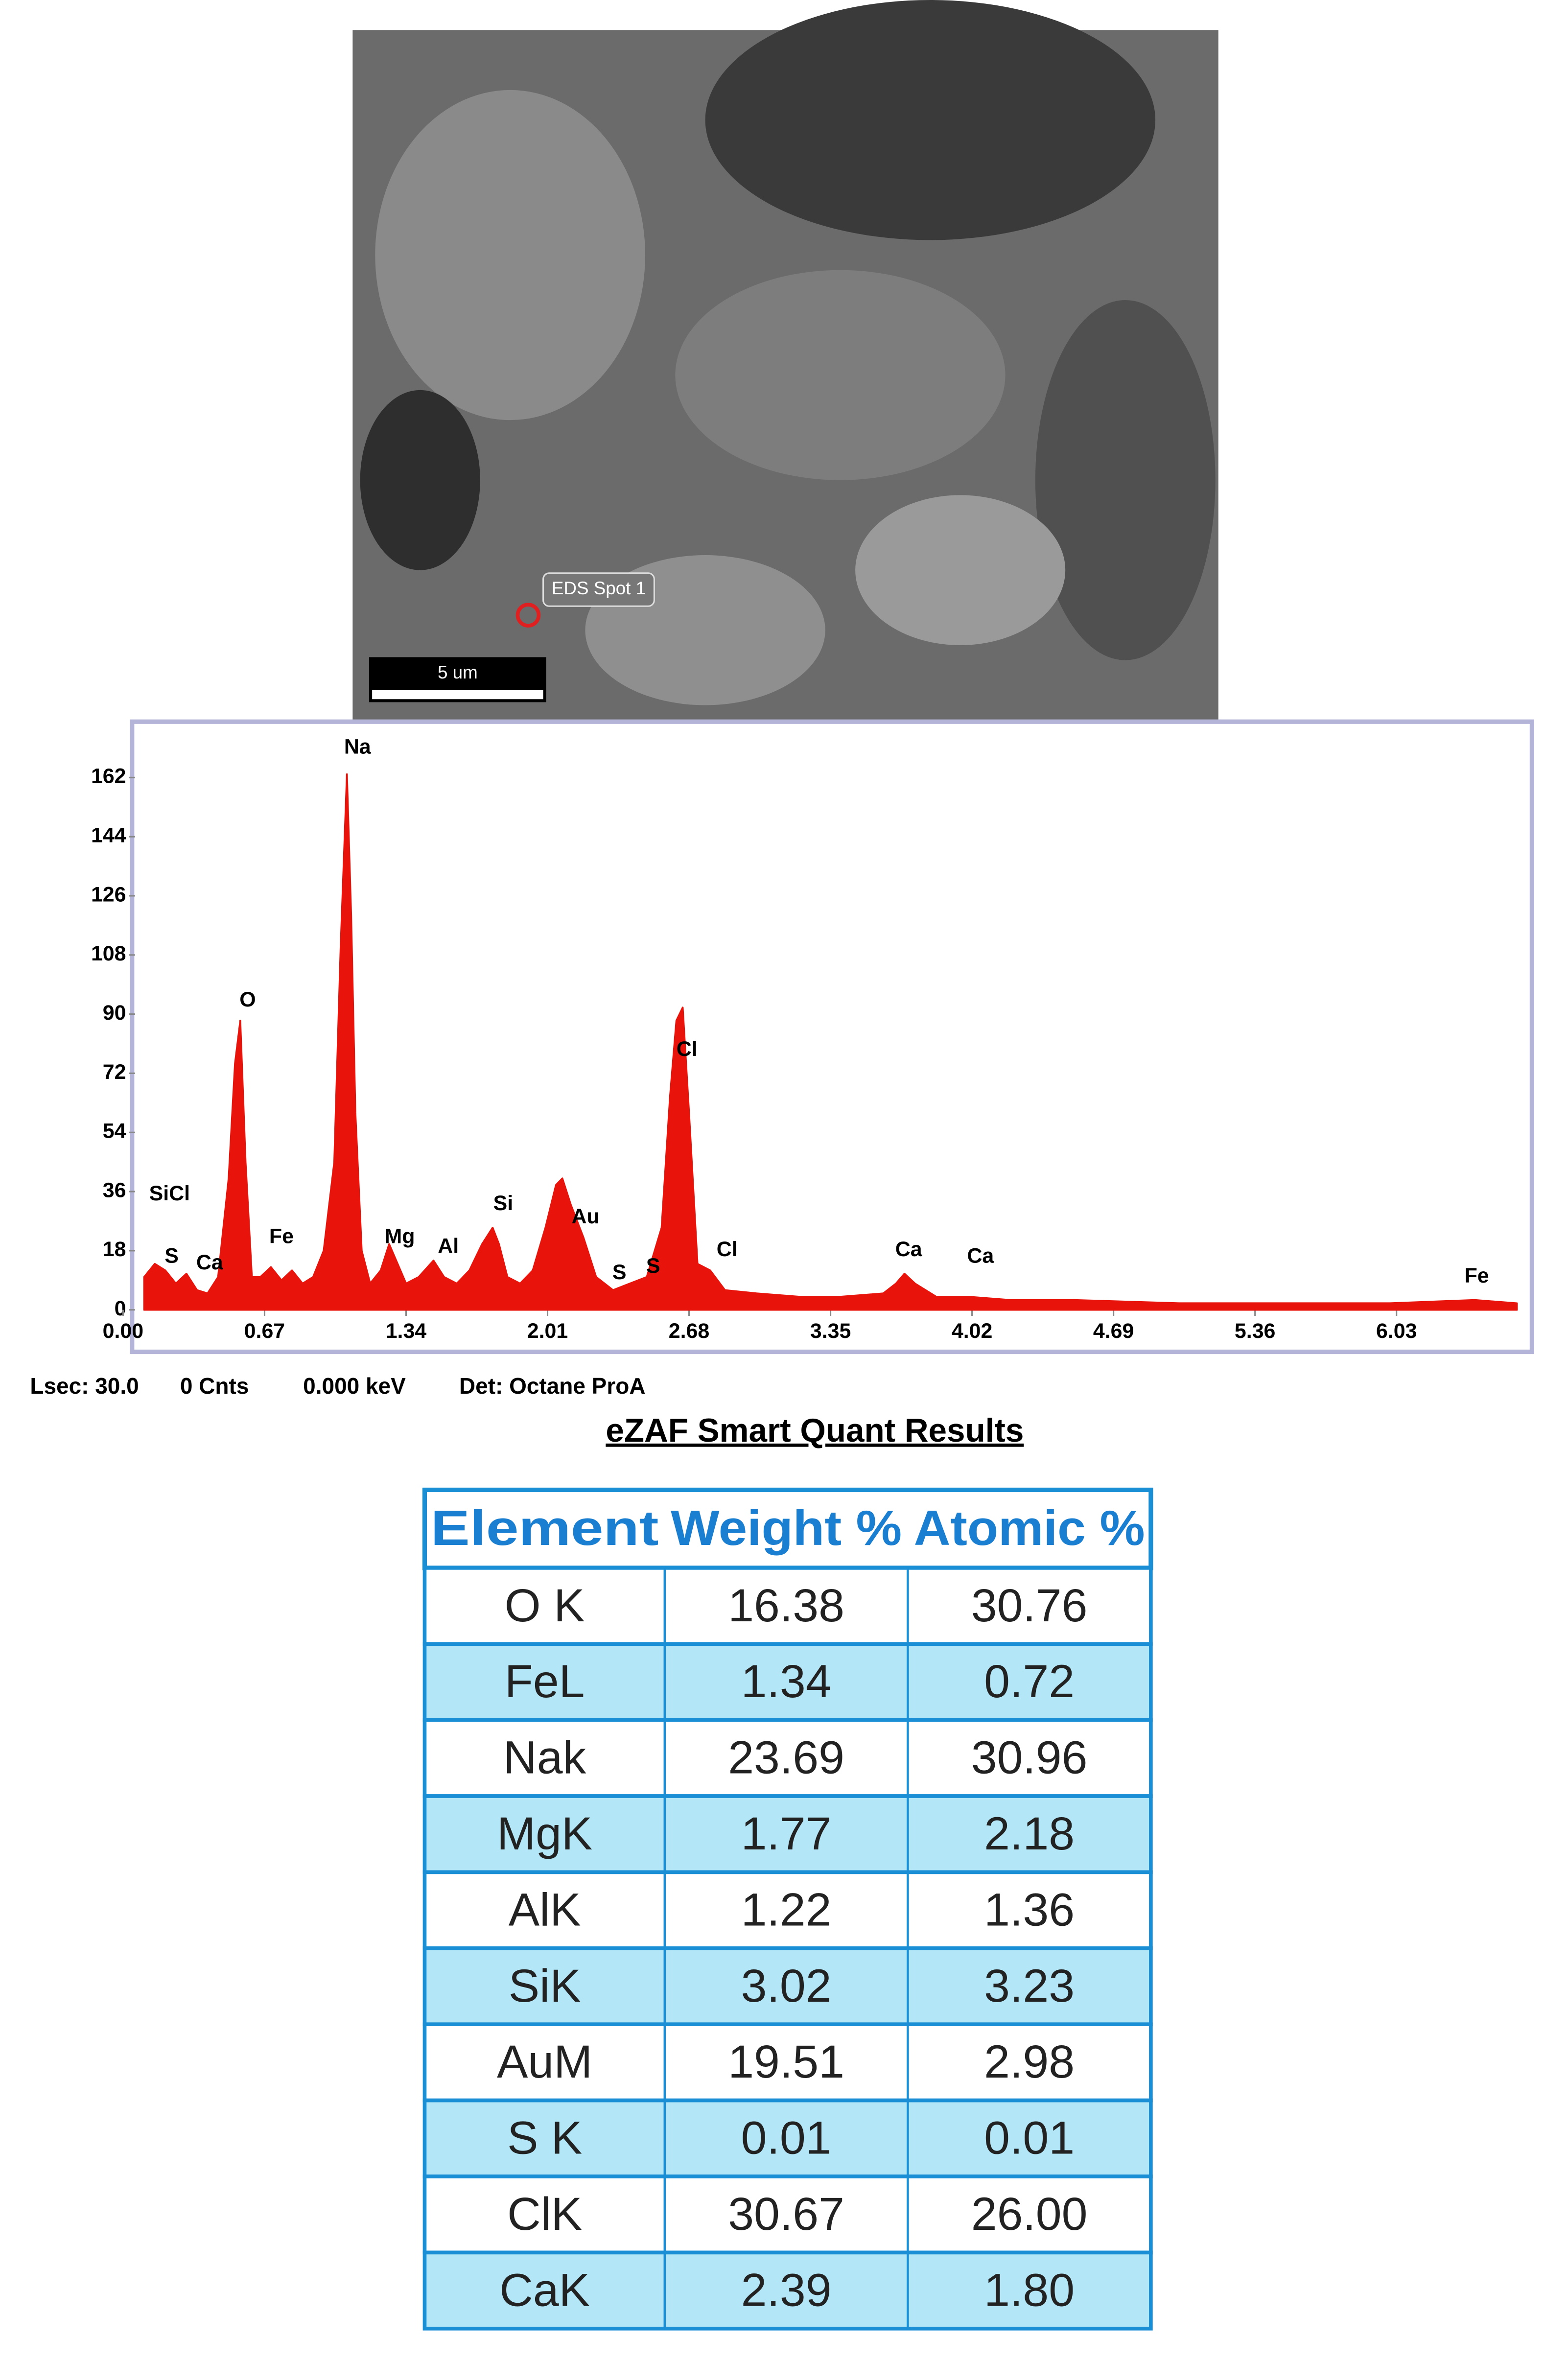 The width and height of the screenshot is (1568, 2361). I want to click on y-tick-label: 54, so click(114, 1132).